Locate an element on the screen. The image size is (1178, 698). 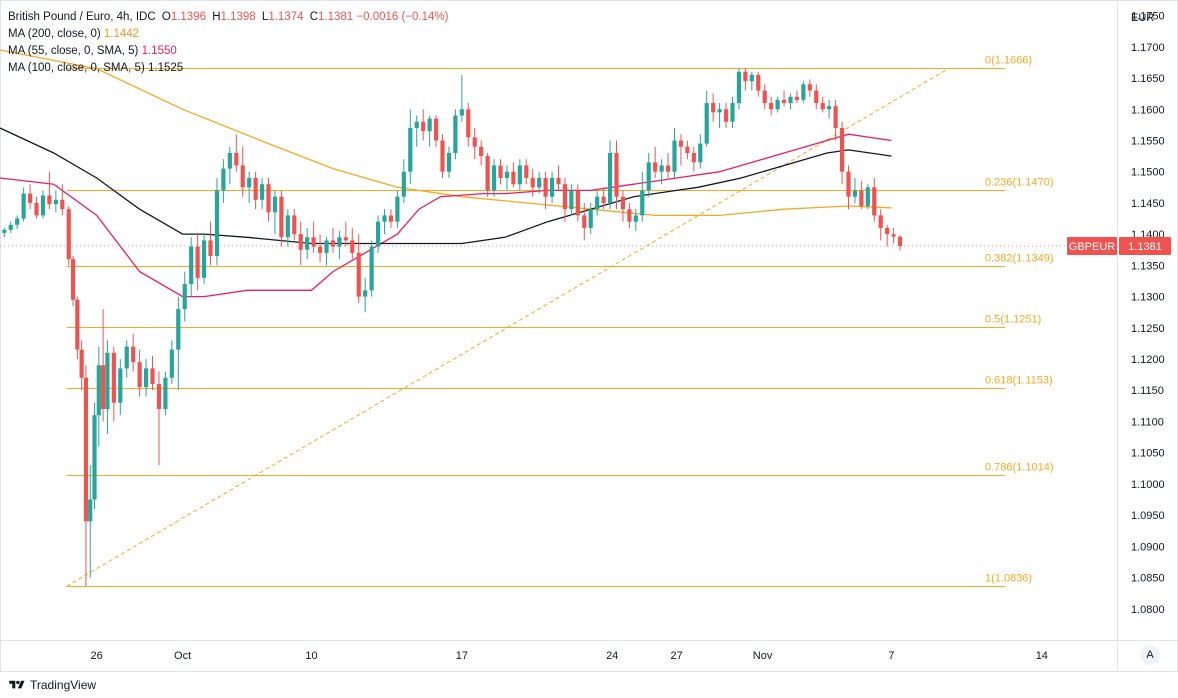
tradingview-logo: TradingView is located at coordinates (52, 685).